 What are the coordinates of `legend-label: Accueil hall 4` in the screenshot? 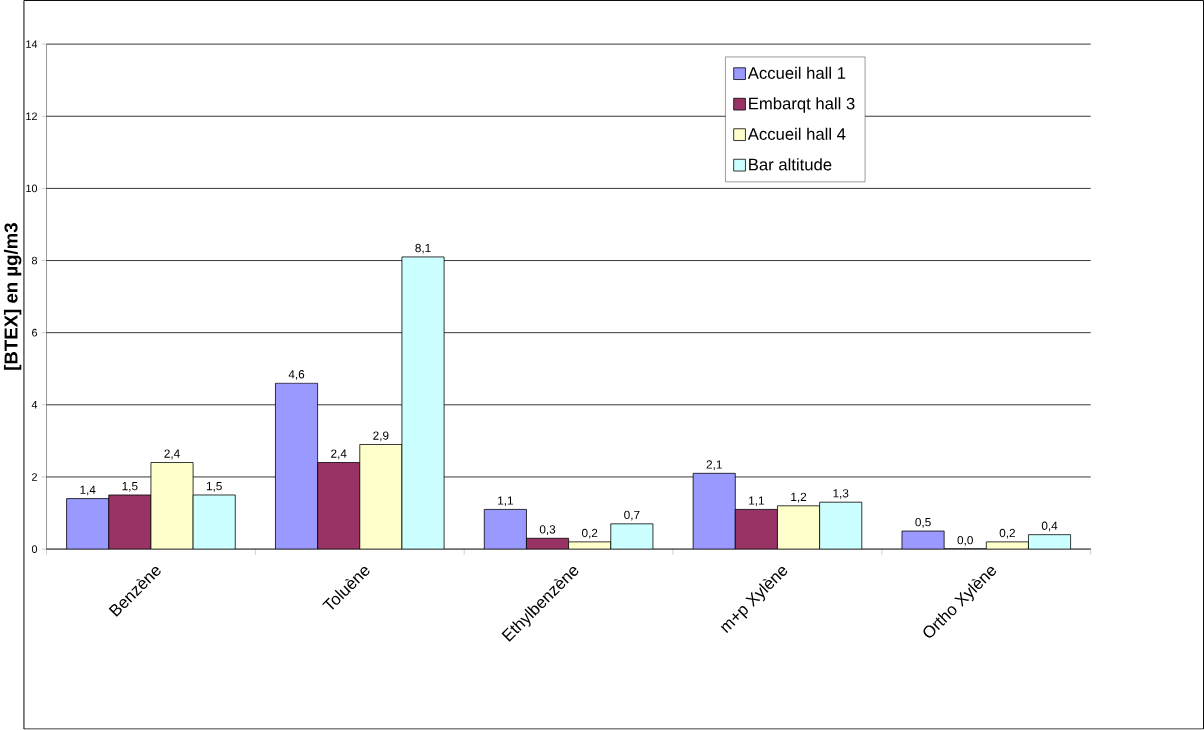 It's located at (796, 134).